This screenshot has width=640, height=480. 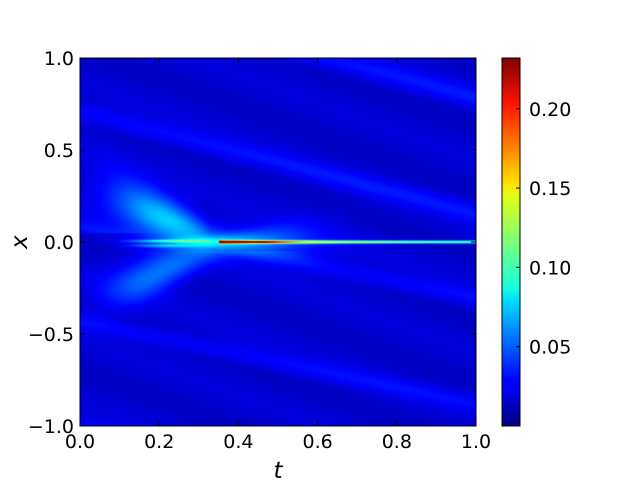 I want to click on colorbar-tick-label: 0.10, so click(x=550, y=268).